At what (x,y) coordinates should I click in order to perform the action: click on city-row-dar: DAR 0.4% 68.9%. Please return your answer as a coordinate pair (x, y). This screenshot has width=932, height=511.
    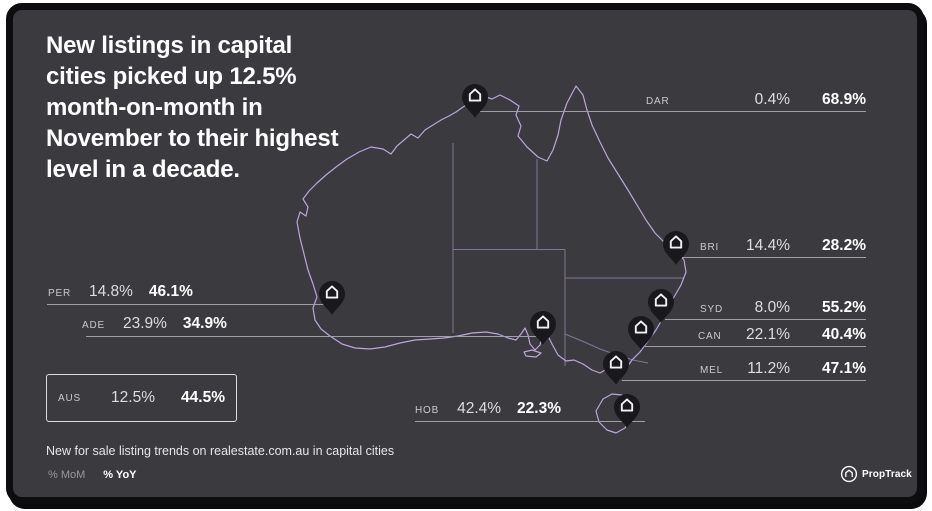
    Looking at the image, I should click on (756, 101).